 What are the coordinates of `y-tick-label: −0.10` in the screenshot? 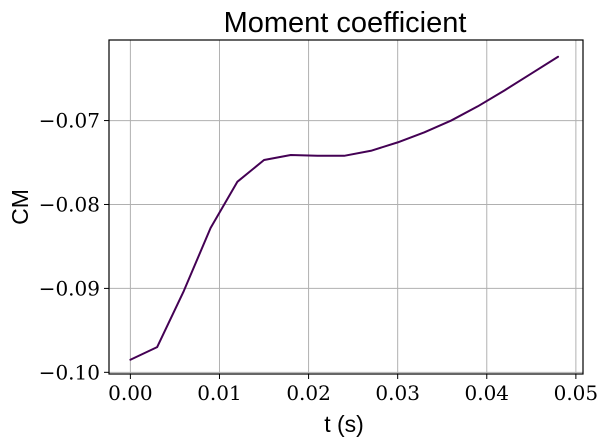 It's located at (69, 372).